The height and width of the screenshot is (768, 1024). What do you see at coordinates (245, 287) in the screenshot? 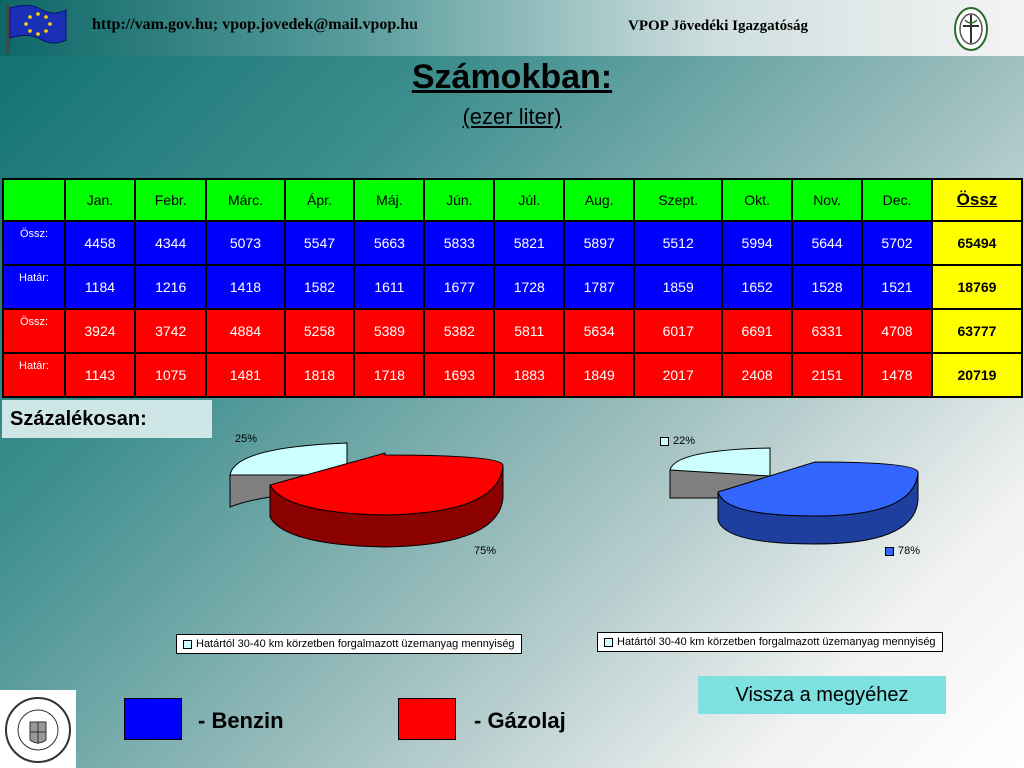
I see `table-cell: 1418` at bounding box center [245, 287].